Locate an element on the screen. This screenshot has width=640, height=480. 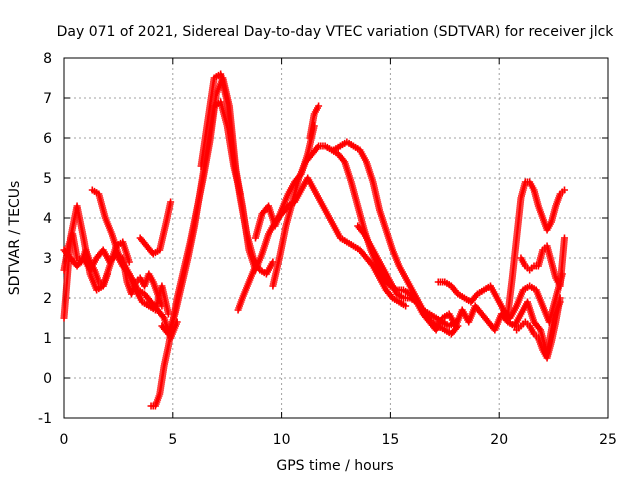
y-tick-label: 6 is located at coordinates (47, 139).